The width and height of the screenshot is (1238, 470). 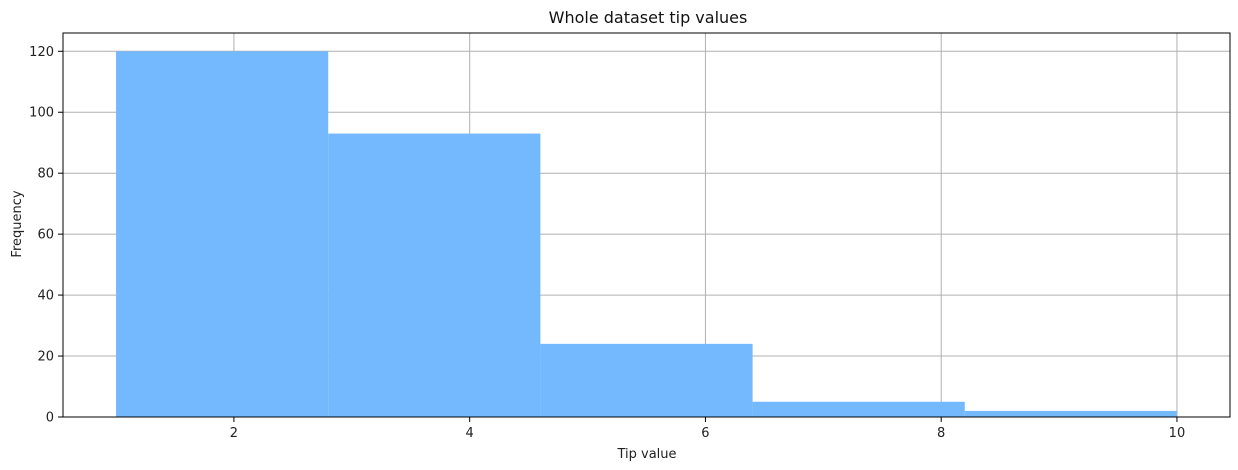 What do you see at coordinates (45, 296) in the screenshot?
I see `y-tick-label: 40` at bounding box center [45, 296].